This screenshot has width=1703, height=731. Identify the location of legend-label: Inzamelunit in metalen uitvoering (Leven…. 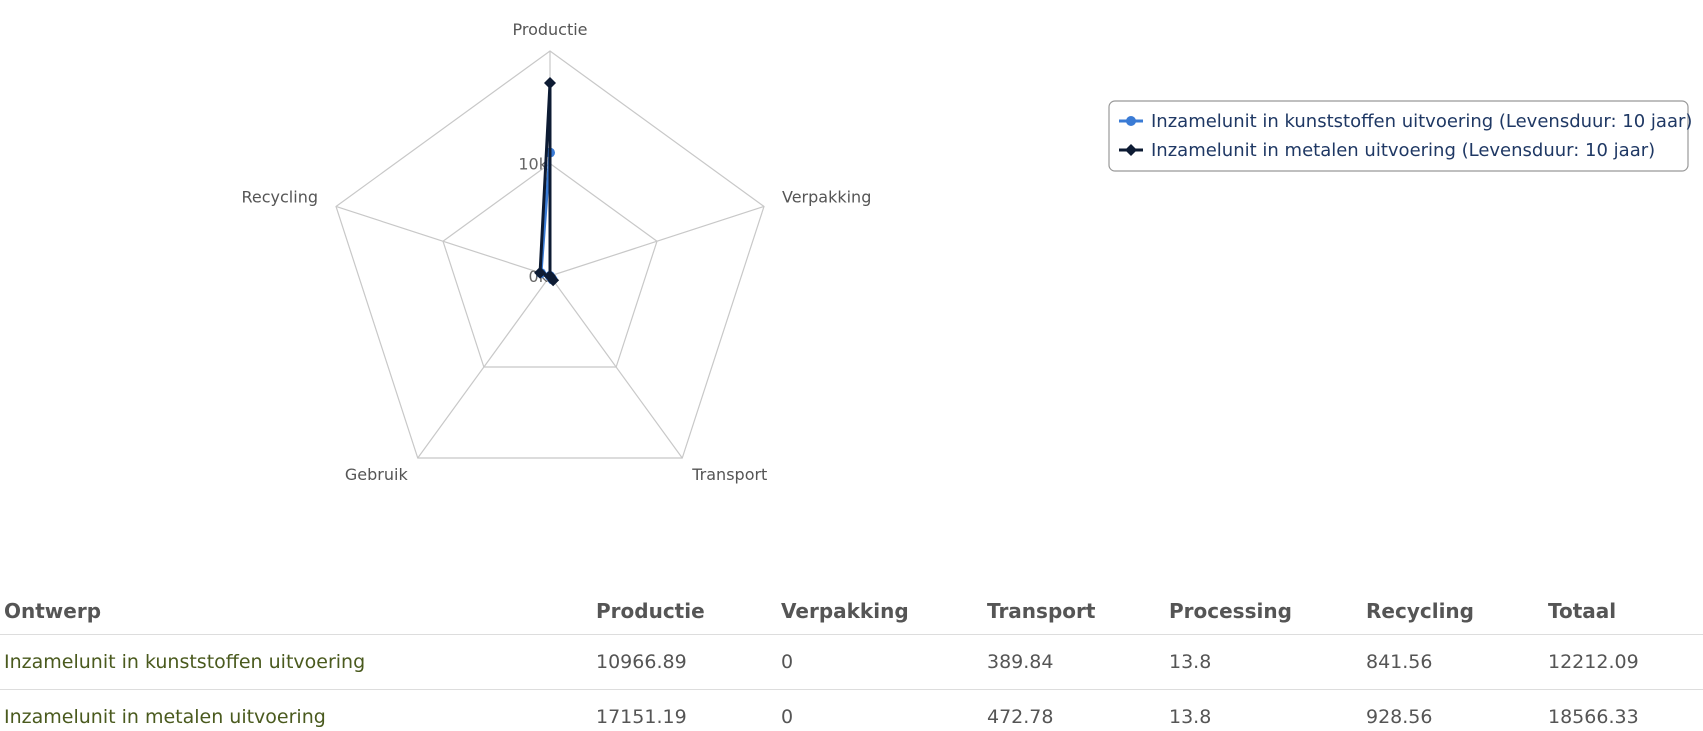
(1403, 150).